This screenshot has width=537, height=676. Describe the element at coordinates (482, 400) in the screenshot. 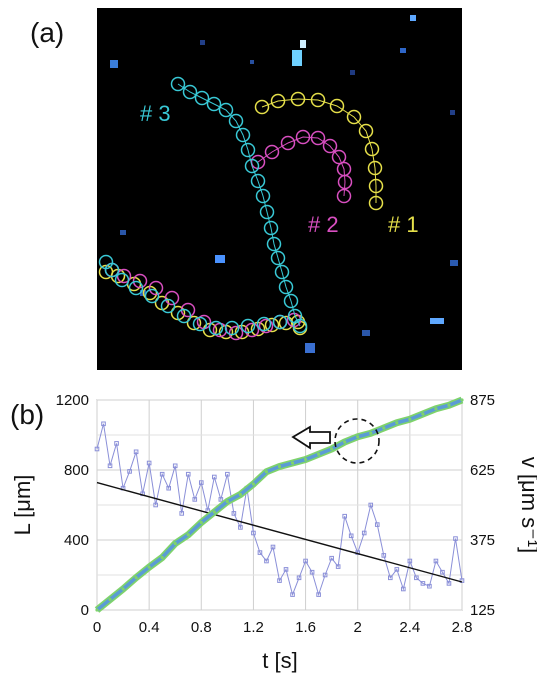

I see `y2-tick-label: 875` at that location.